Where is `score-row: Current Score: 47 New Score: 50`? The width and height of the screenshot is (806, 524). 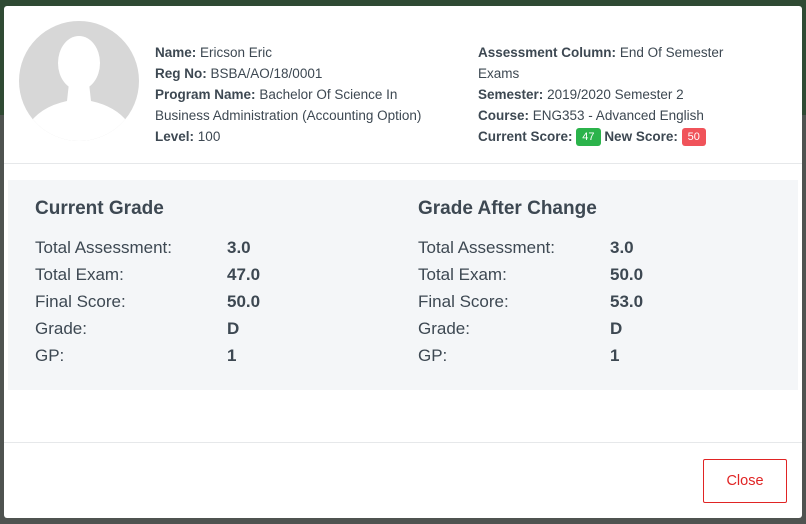
score-row: Current Score: 47 New Score: 50 is located at coordinates (615, 136).